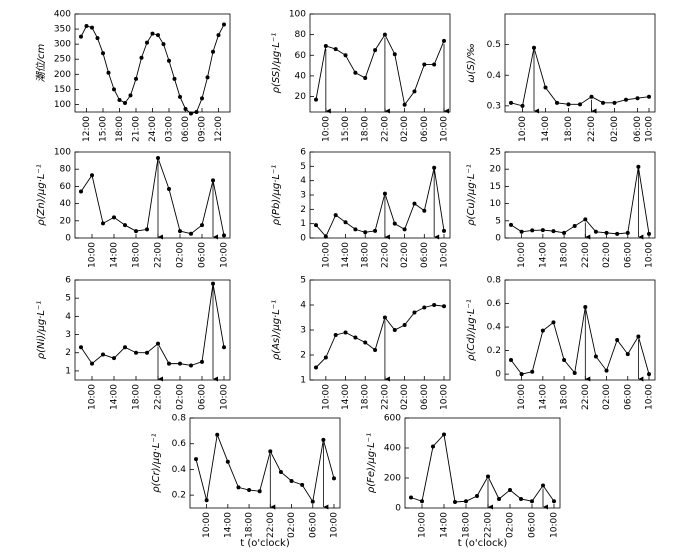  Describe the element at coordinates (203, 129) in the screenshot. I see `x-tick-label: 09:00` at that location.